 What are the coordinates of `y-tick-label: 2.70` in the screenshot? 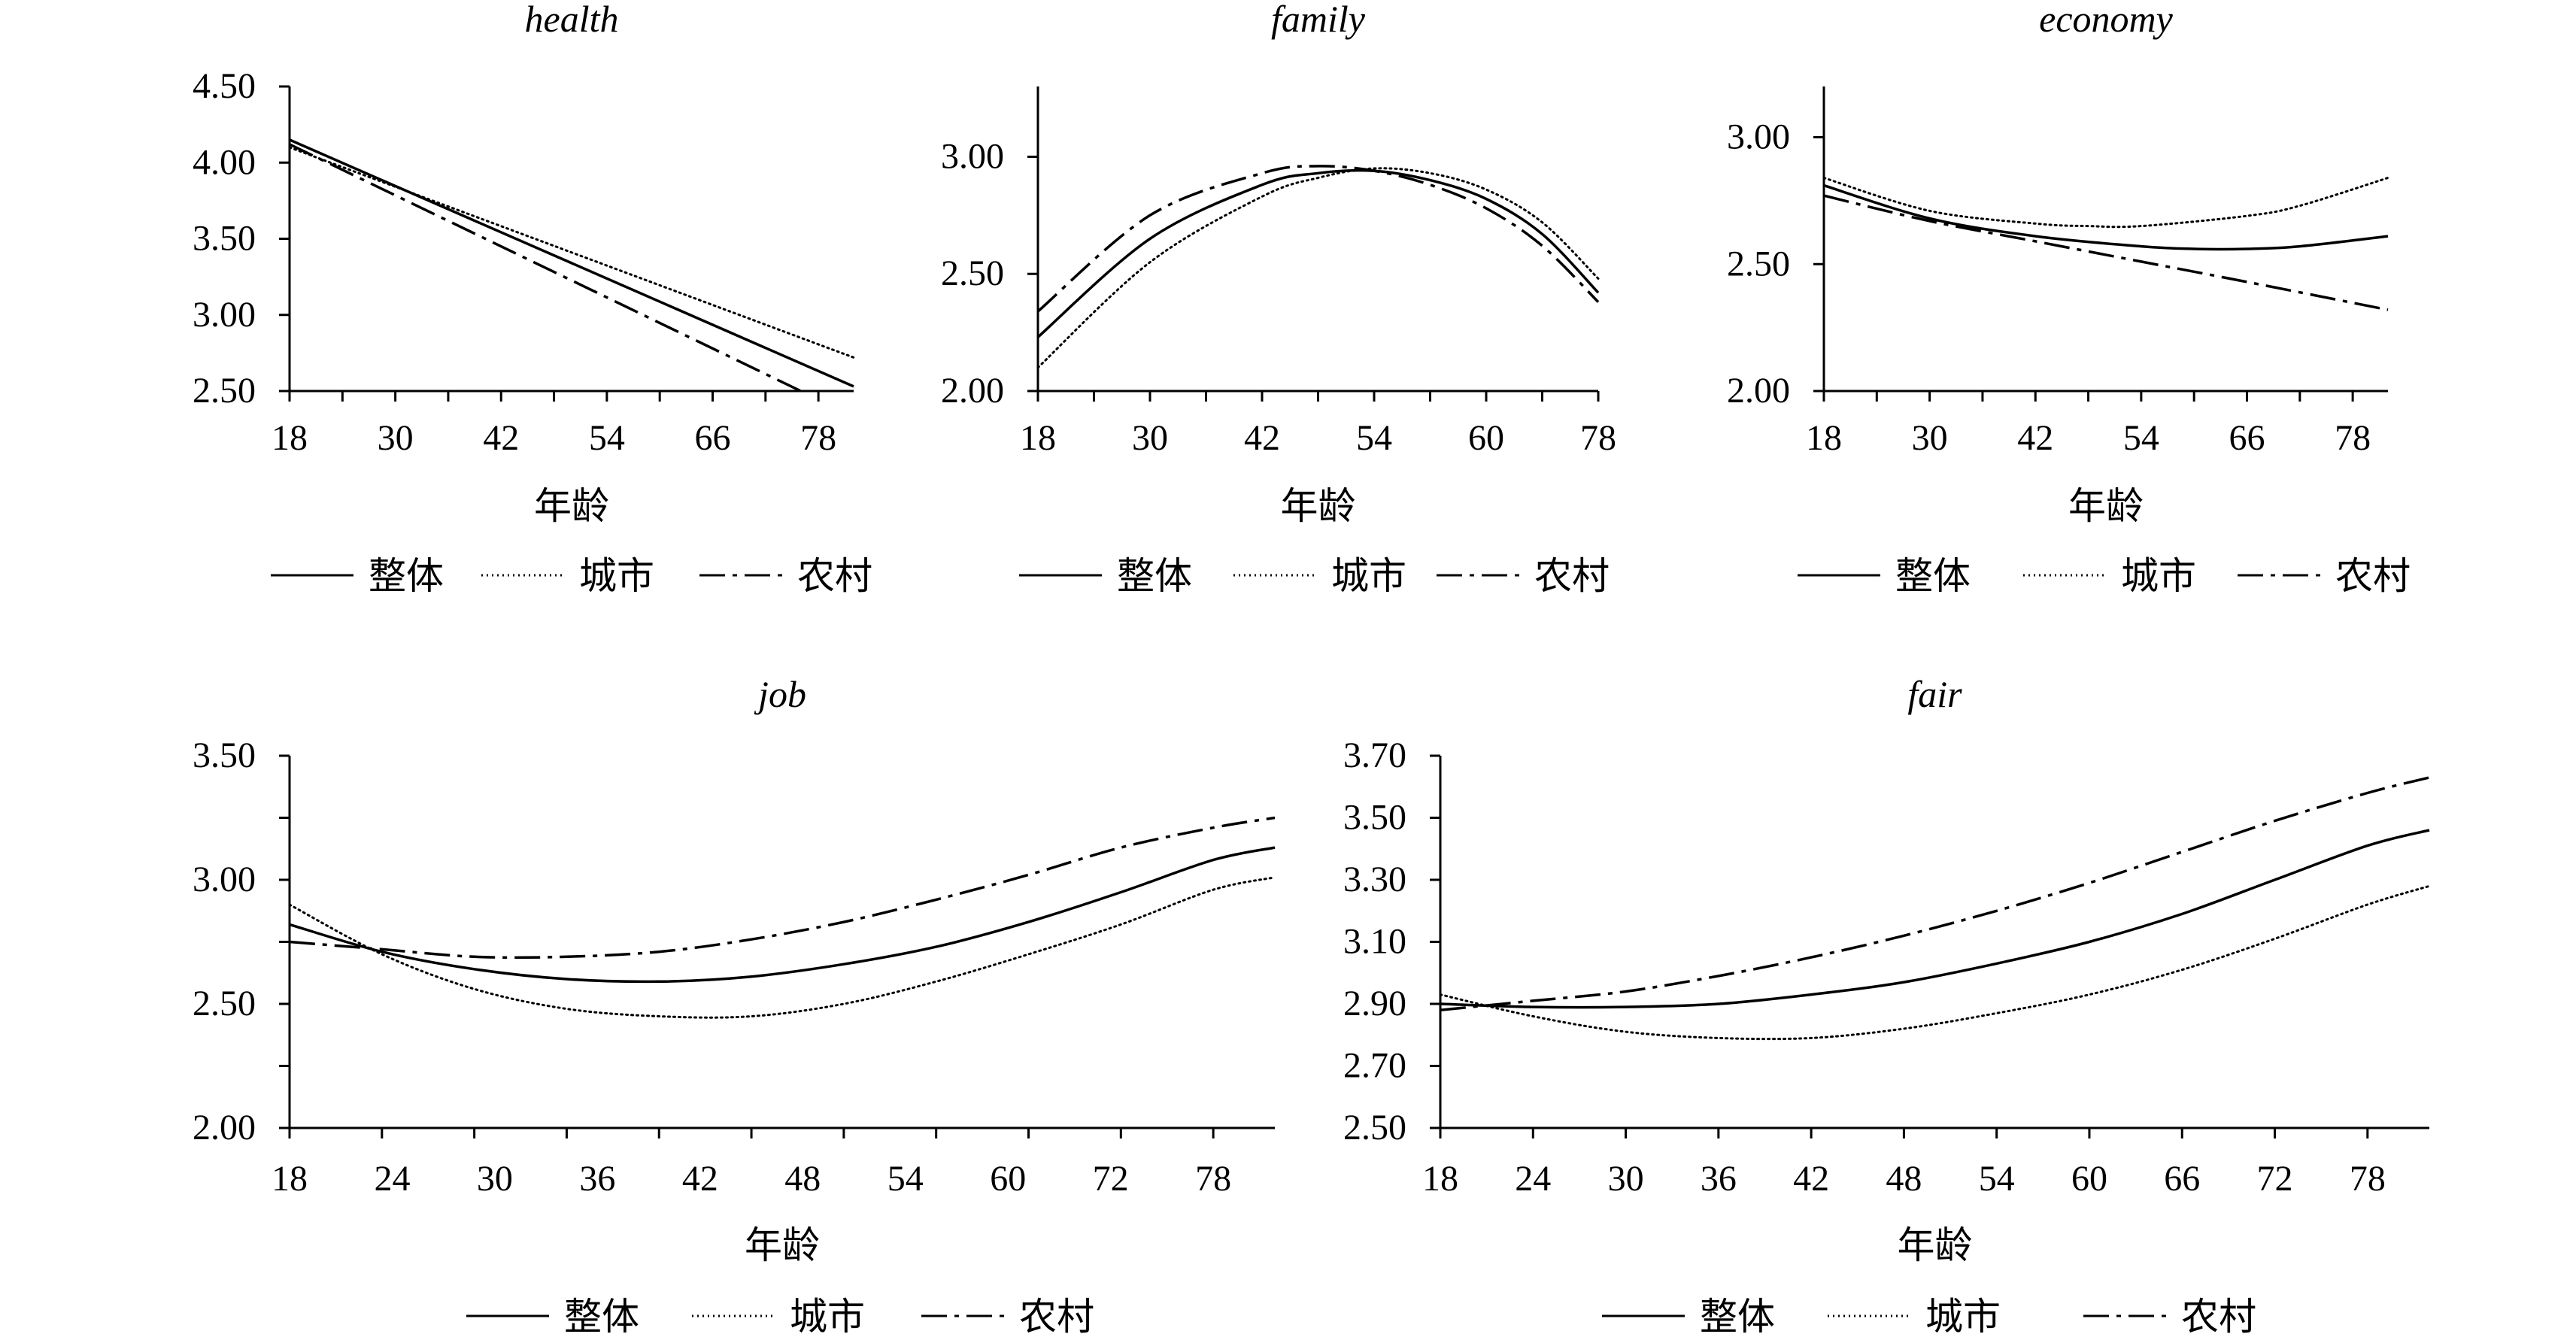 It's located at (1374, 1066).